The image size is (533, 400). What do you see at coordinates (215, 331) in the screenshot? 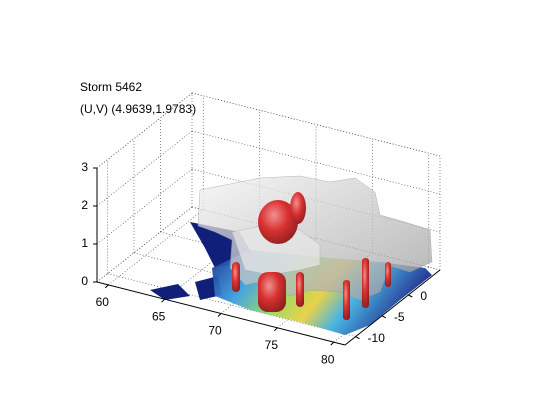
I see `x-tick-label: 70` at bounding box center [215, 331].